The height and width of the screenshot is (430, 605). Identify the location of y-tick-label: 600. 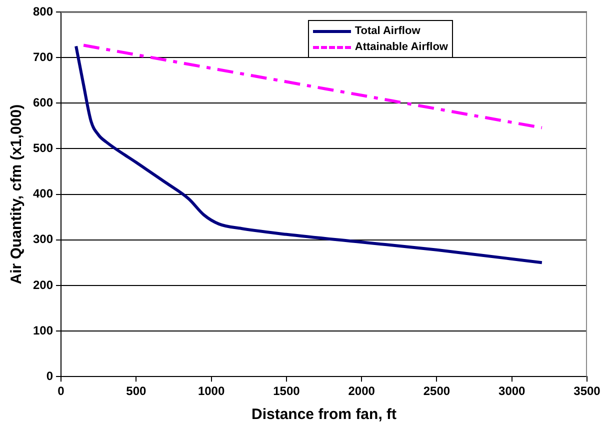
(43, 102).